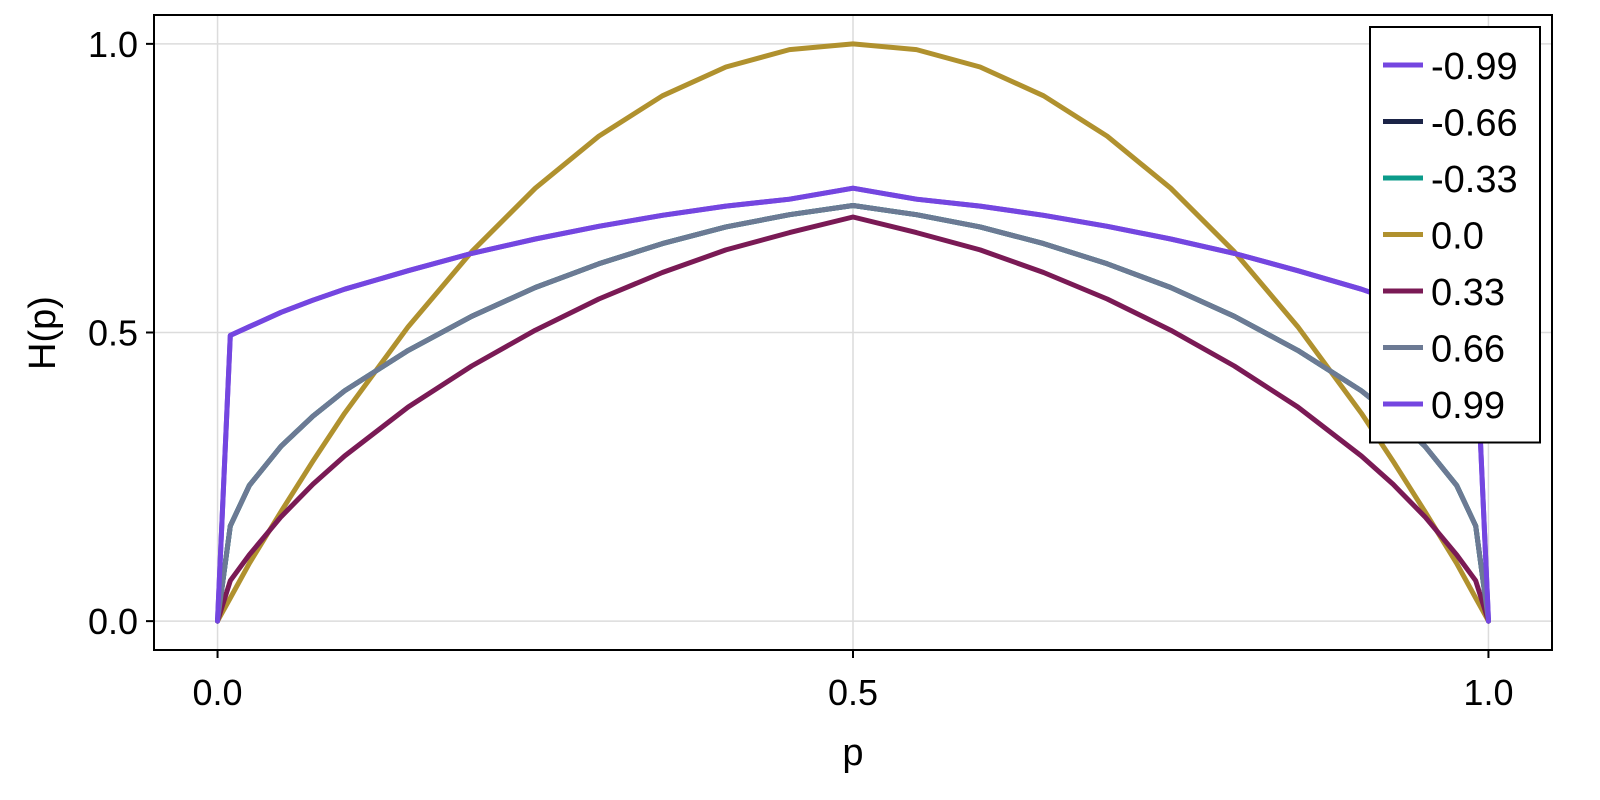 The image size is (1600, 800). What do you see at coordinates (1468, 293) in the screenshot?
I see `legend-label: 0.33` at bounding box center [1468, 293].